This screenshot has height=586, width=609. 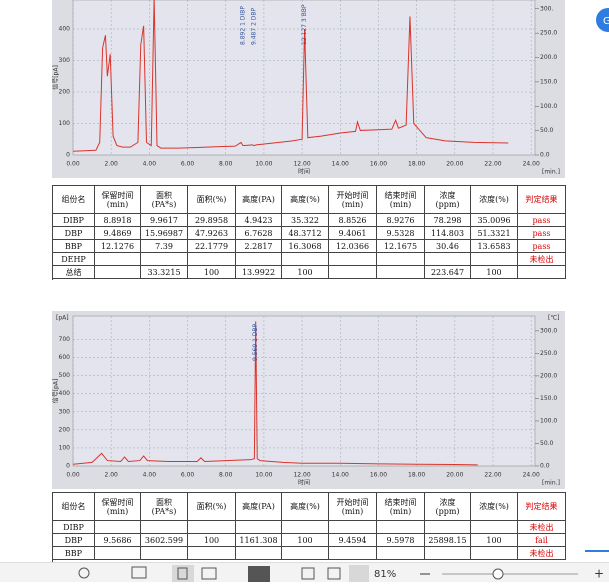 I want to click on y2-tick-label: 200.0, so click(x=548, y=375).